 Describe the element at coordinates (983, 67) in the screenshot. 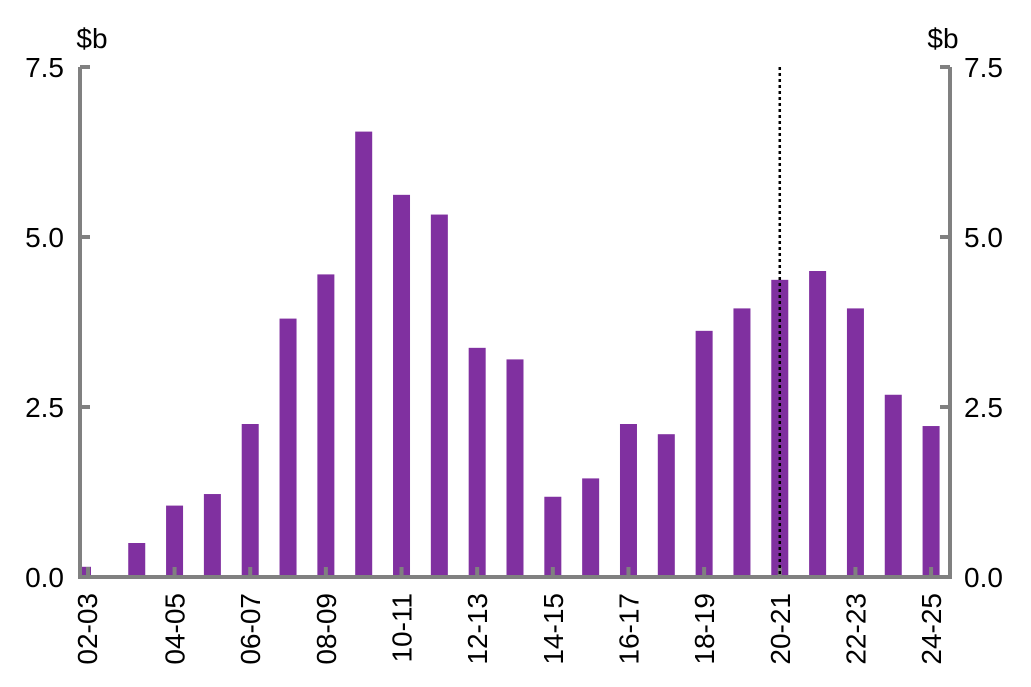

I see `right-tick-label-7.5: 7.5` at that location.